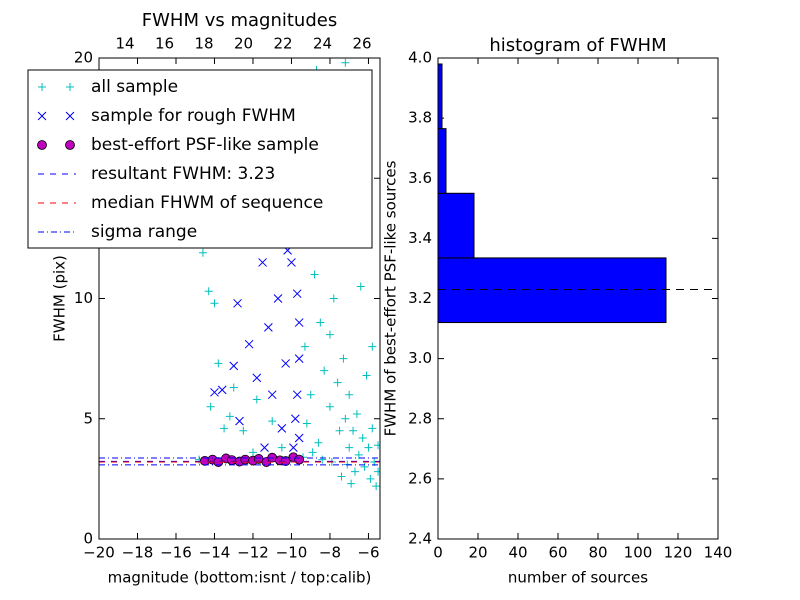  Describe the element at coordinates (125, 44) in the screenshot. I see `x2-tick-label: 14` at that location.